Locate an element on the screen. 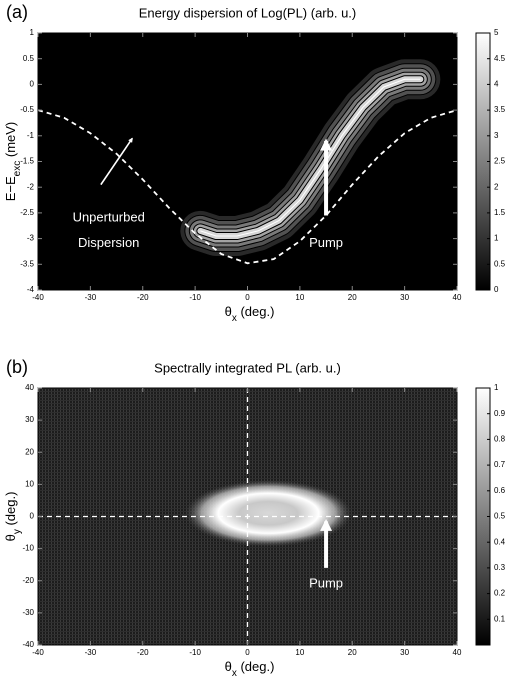 The image size is (524, 683). ylabel: θy (deg.) is located at coordinates (13, 517).